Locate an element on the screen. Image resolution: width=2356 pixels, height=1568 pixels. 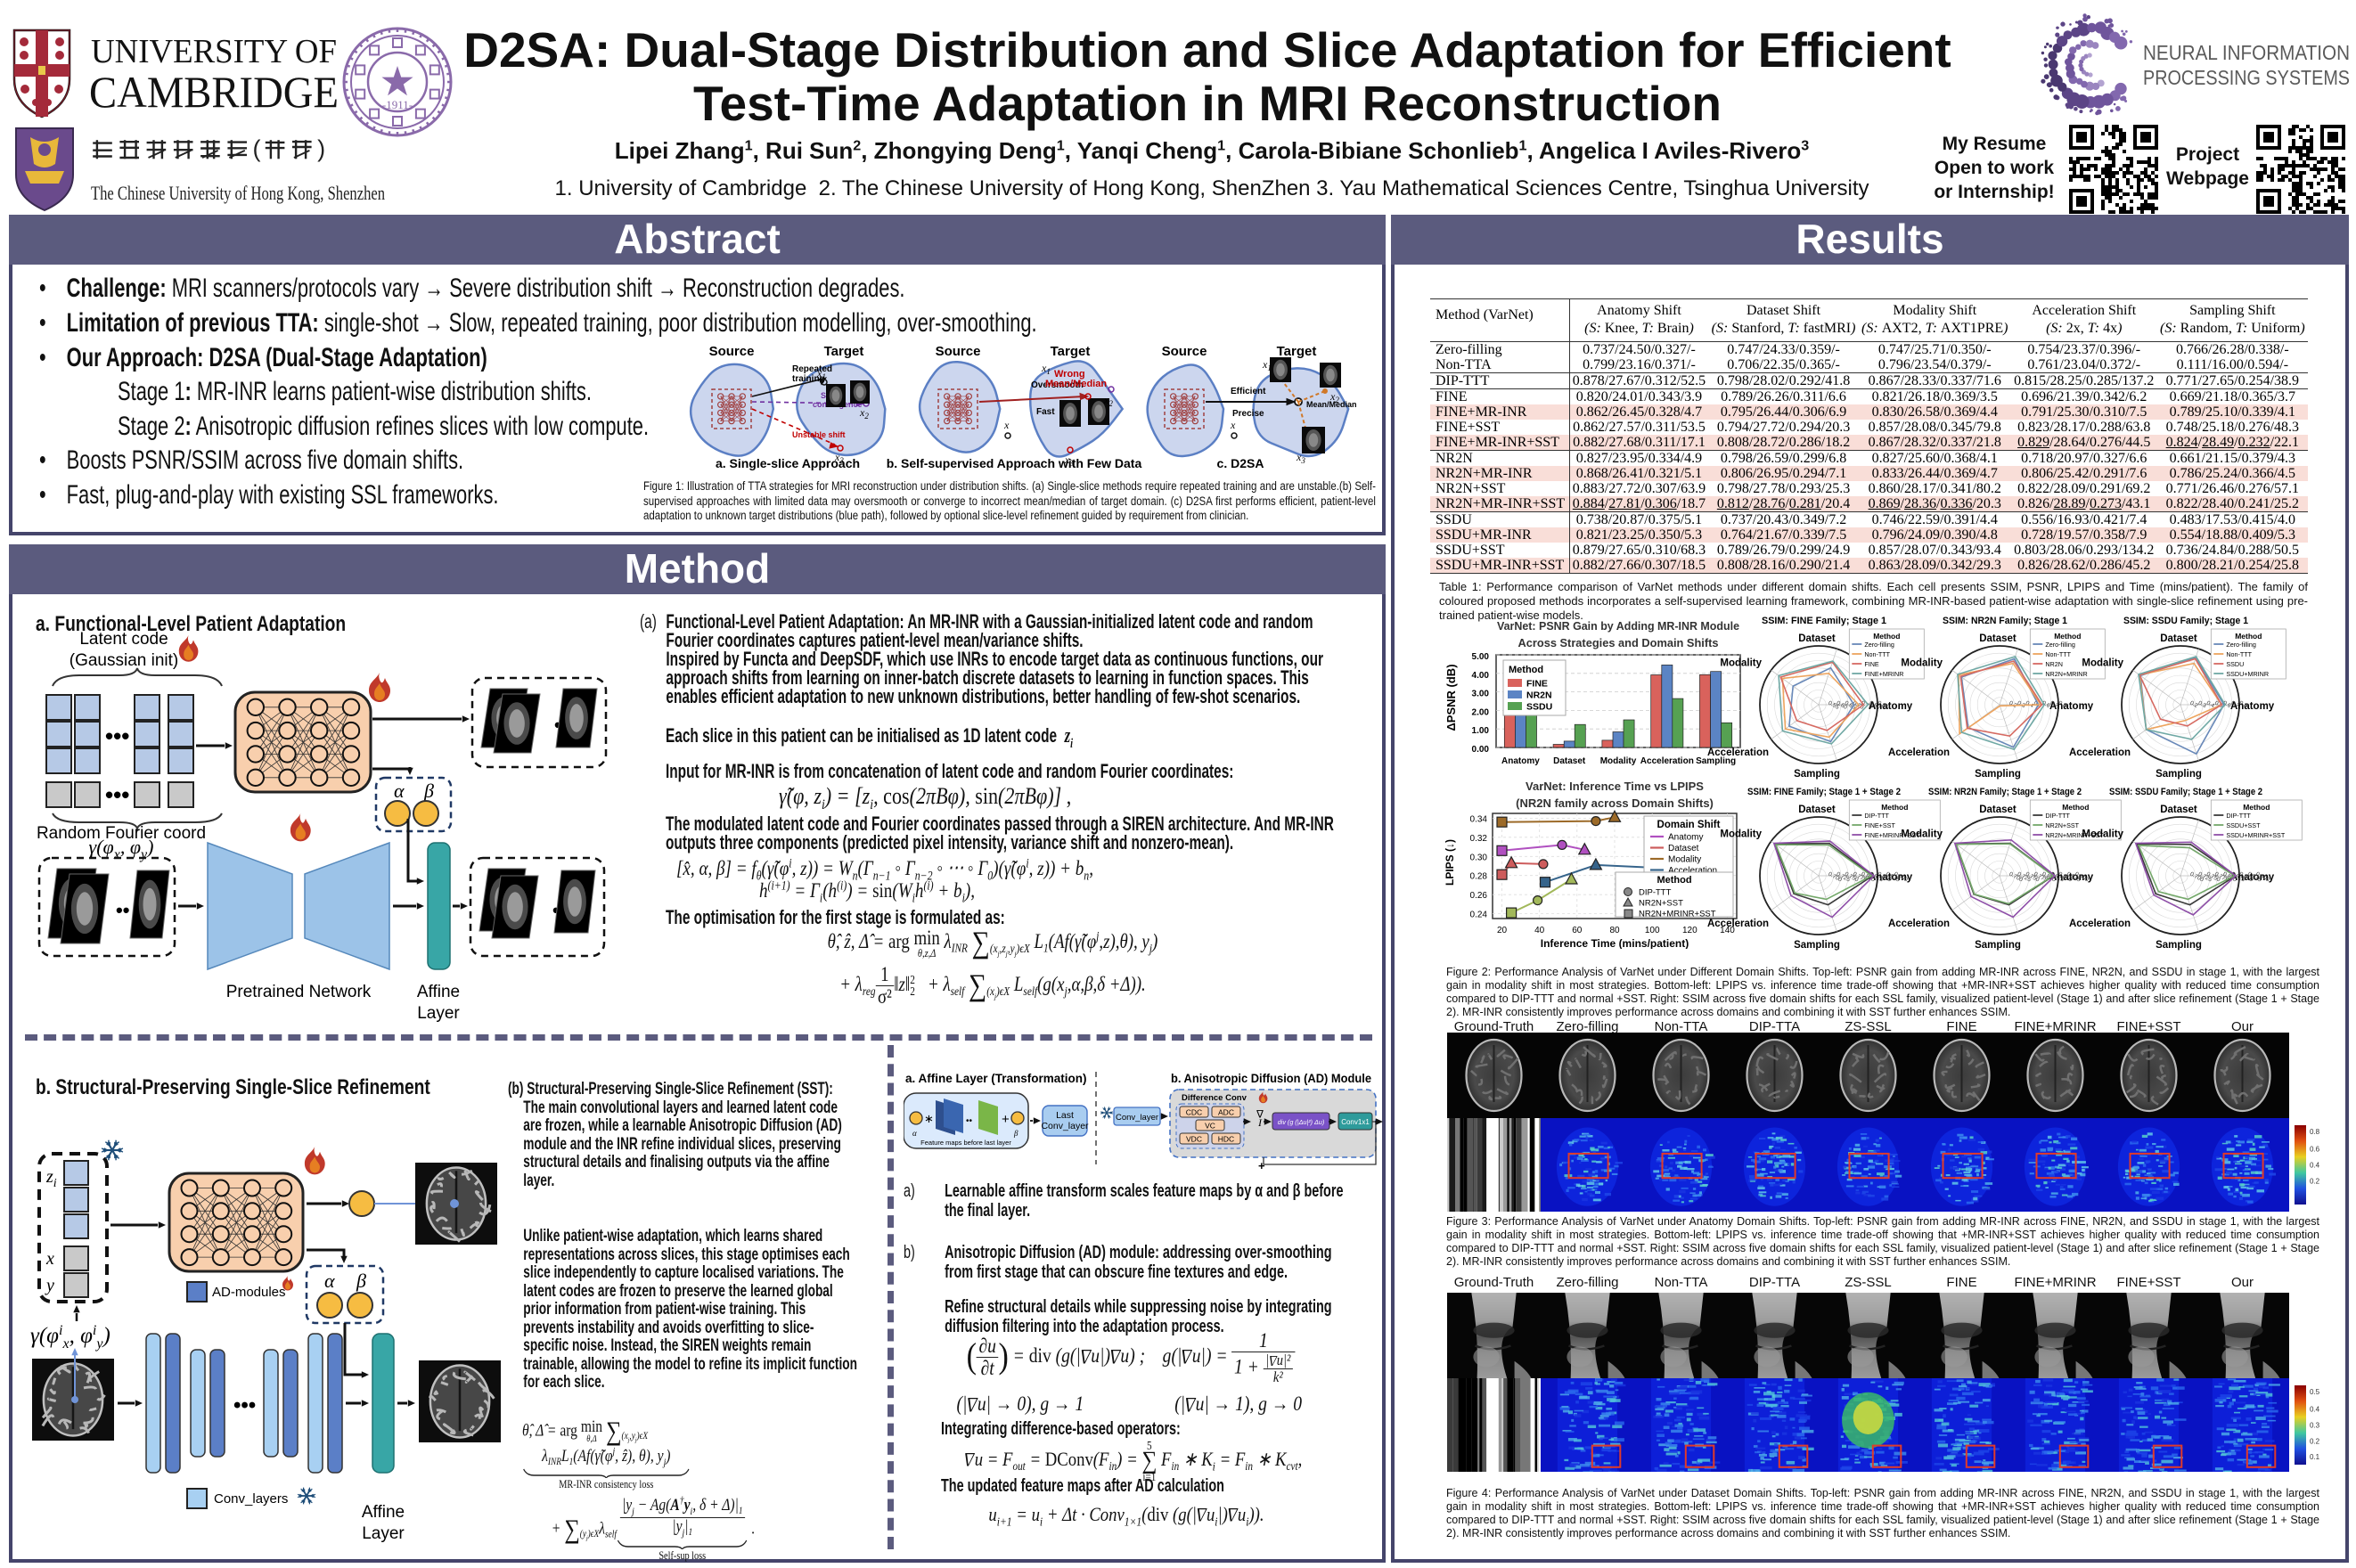
svg-text: NR2N+MRINR+SST is located at coordinates (1678, 914).